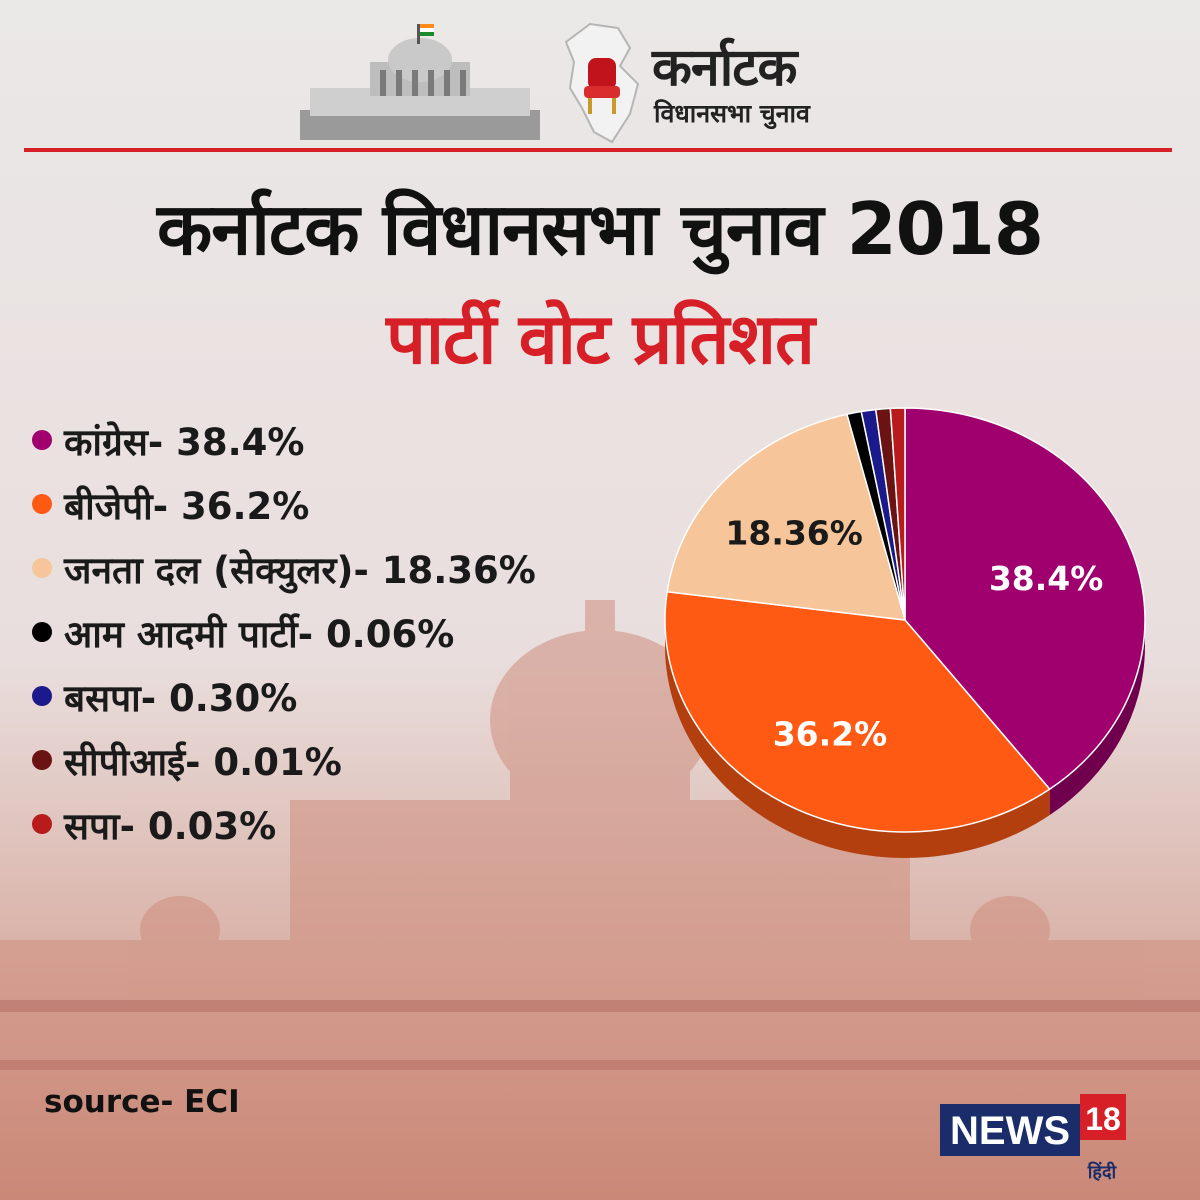  Describe the element at coordinates (300, 570) in the screenshot. I see `legend-label: जनता दल (सेक्युलर)- 18.36%` at that location.